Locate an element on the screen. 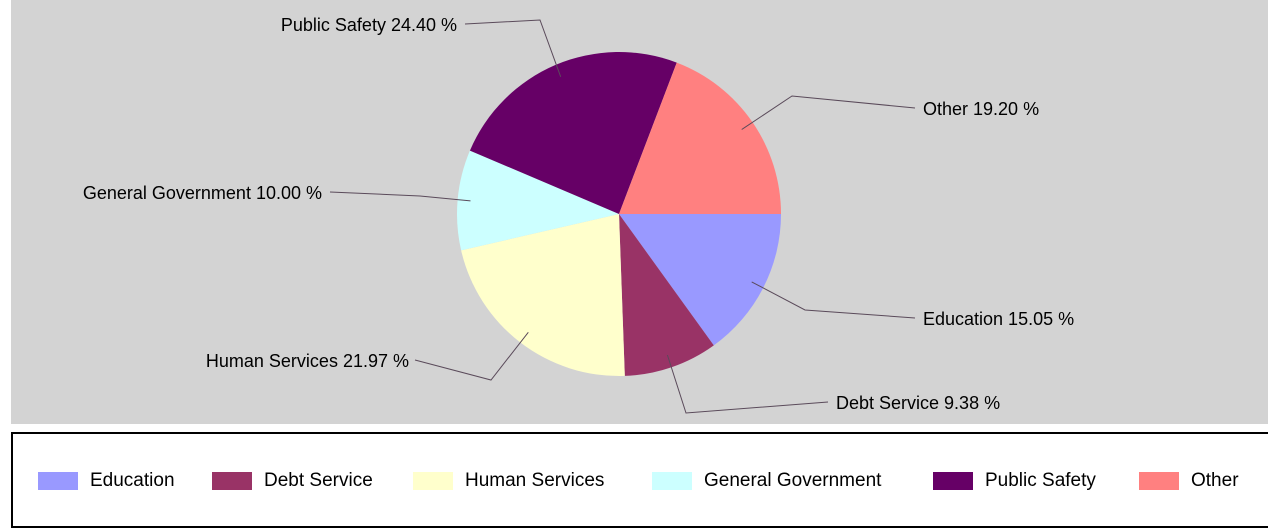  pie-slice-education is located at coordinates (700, 280).